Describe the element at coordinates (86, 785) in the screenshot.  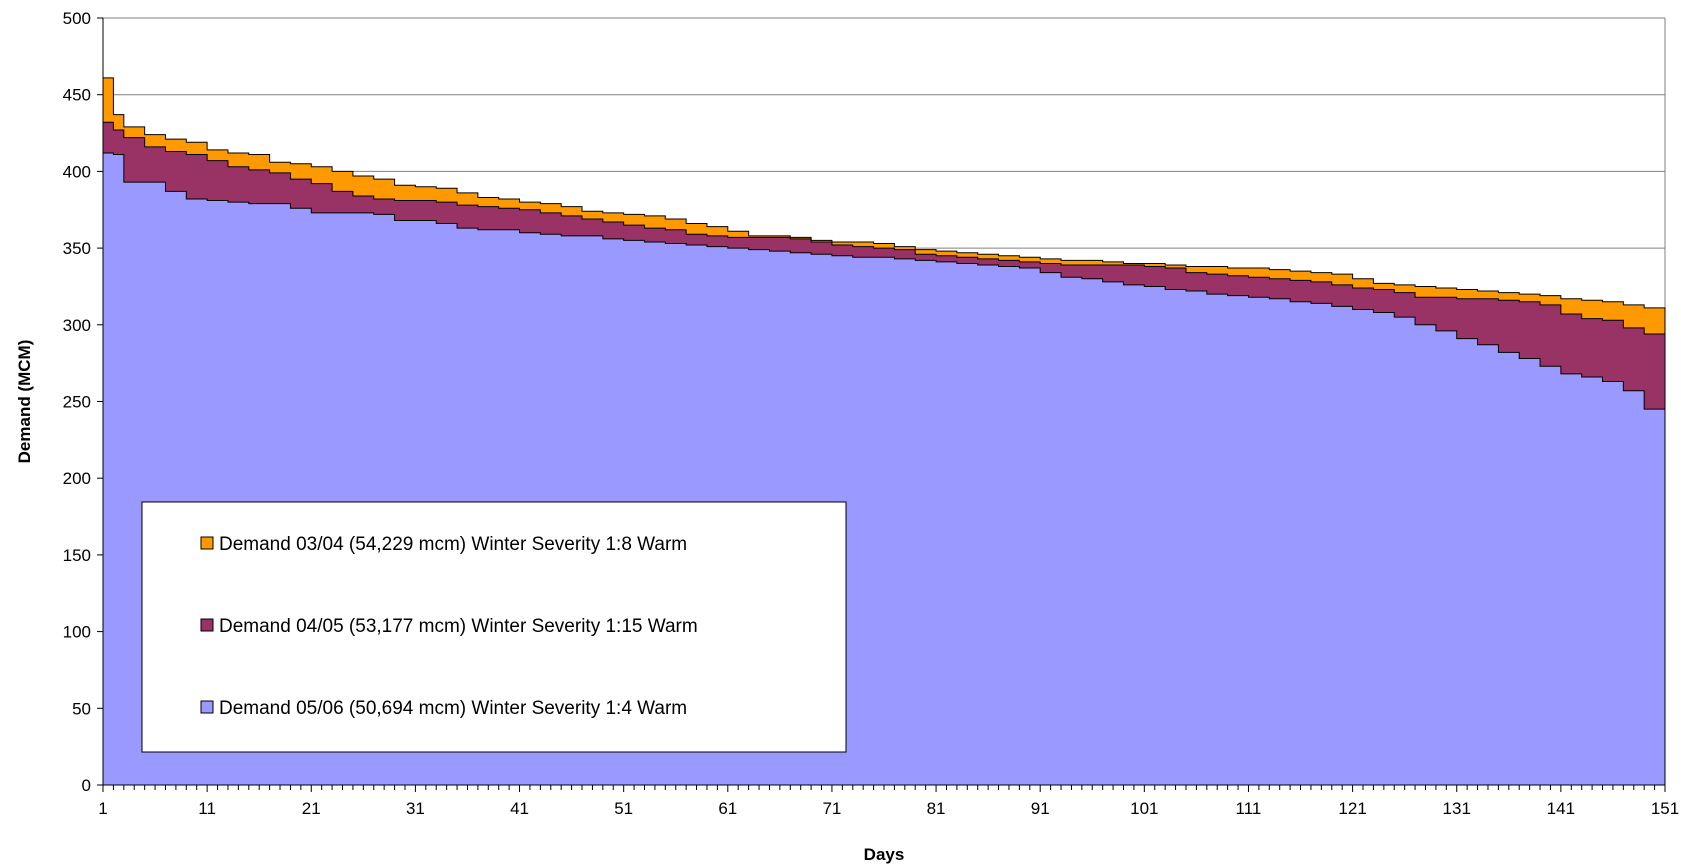
I see `y-tick-label: 0` at that location.